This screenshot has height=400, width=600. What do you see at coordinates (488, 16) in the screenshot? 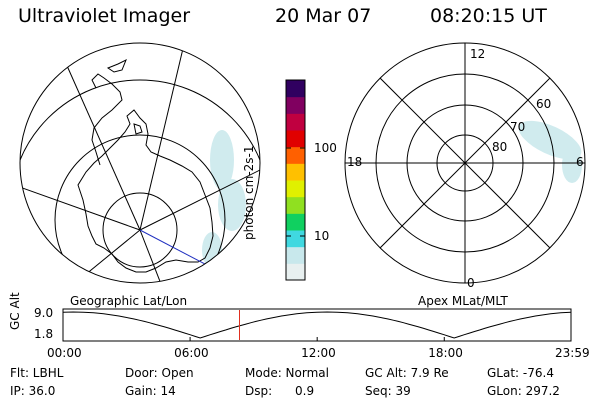
I see `time: 08:20:15 UT` at bounding box center [488, 16].